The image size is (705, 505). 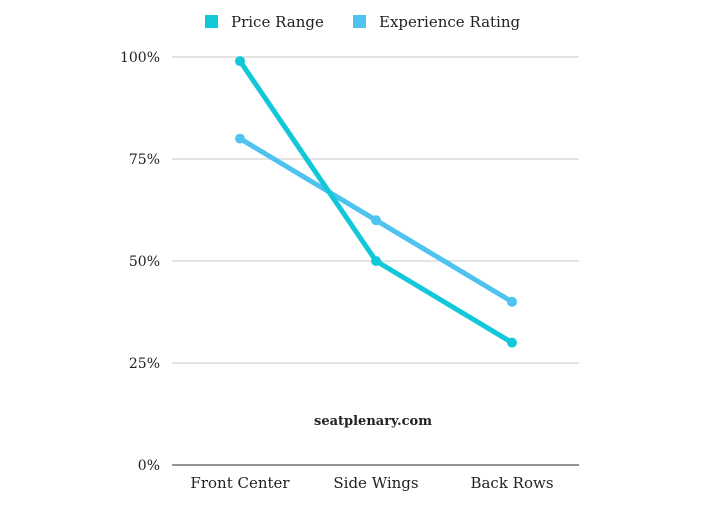 I want to click on y-tick-label: 0%, so click(x=149, y=466).